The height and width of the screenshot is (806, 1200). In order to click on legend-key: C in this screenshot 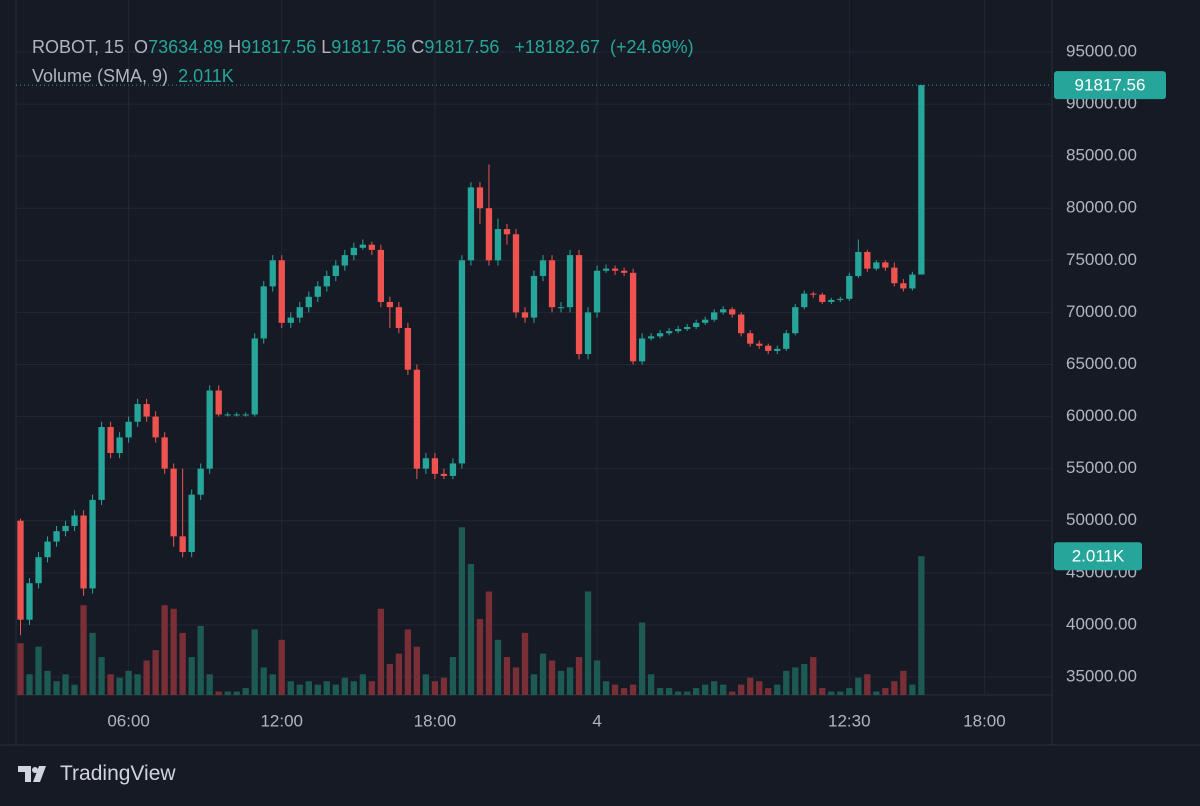, I will do `click(418, 47)`.